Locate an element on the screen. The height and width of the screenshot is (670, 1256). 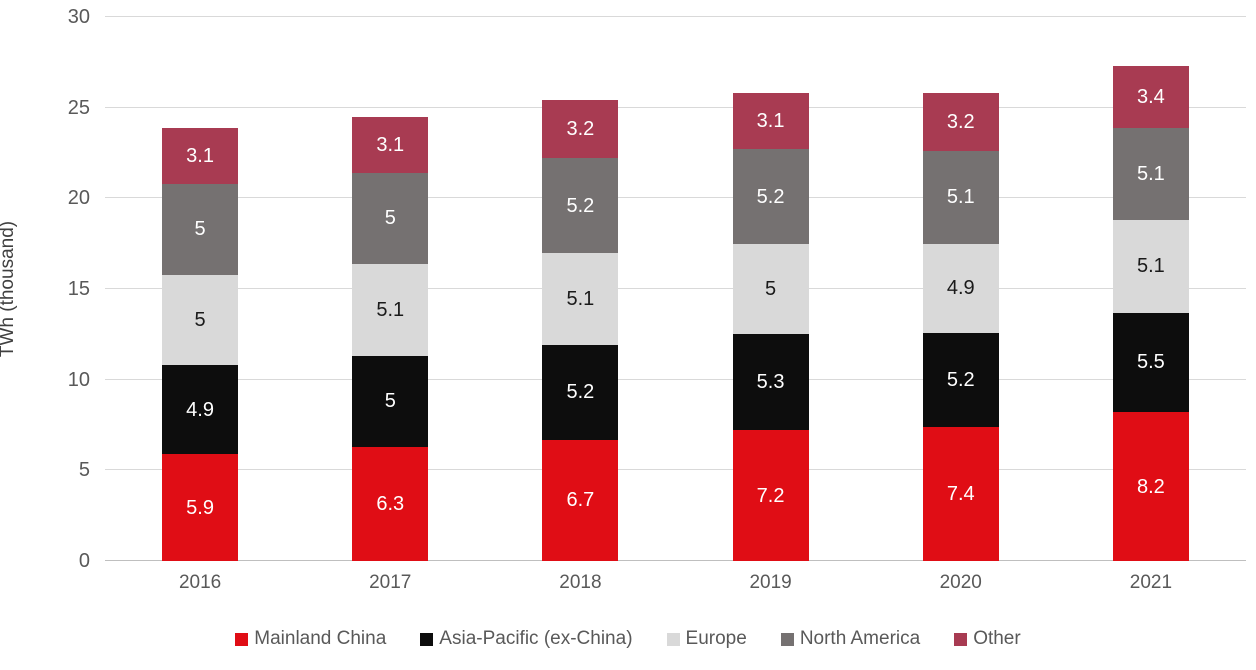
bar-group-2016: 5.9 4.9 5 5 3.1 is located at coordinates (200, 344).